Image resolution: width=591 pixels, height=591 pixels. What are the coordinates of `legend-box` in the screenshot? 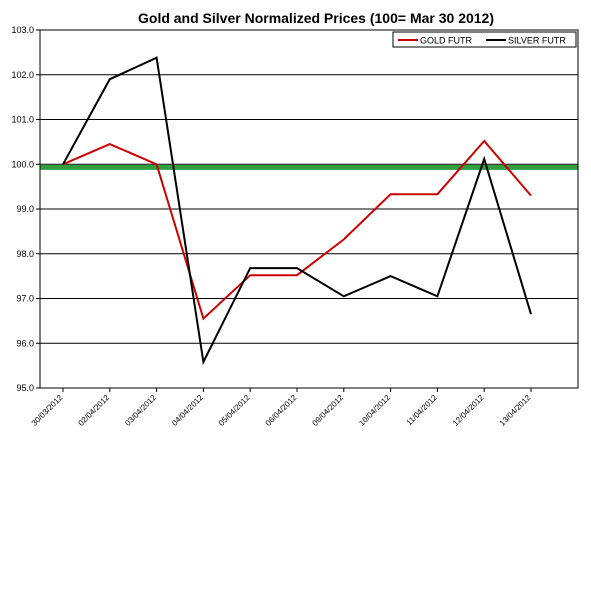 It's located at (484, 39).